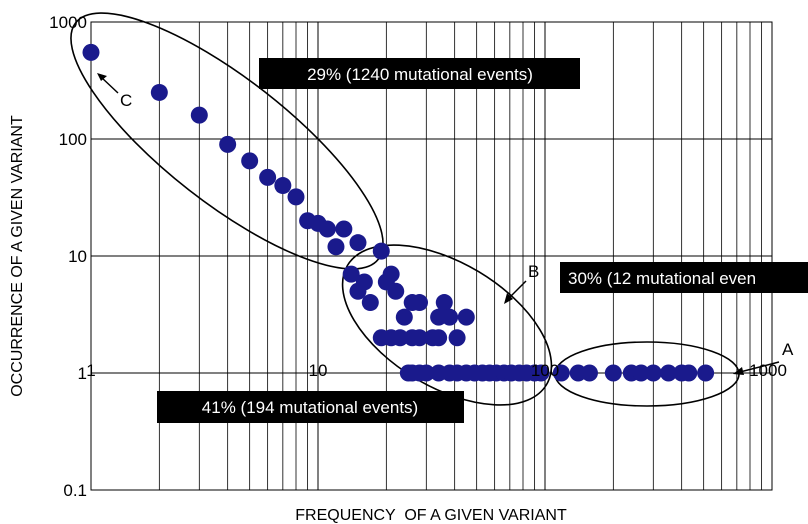 This screenshot has height=524, width=808. Describe the element at coordinates (90, 370) in the screenshot. I see `x-tick-label: 1` at that location.